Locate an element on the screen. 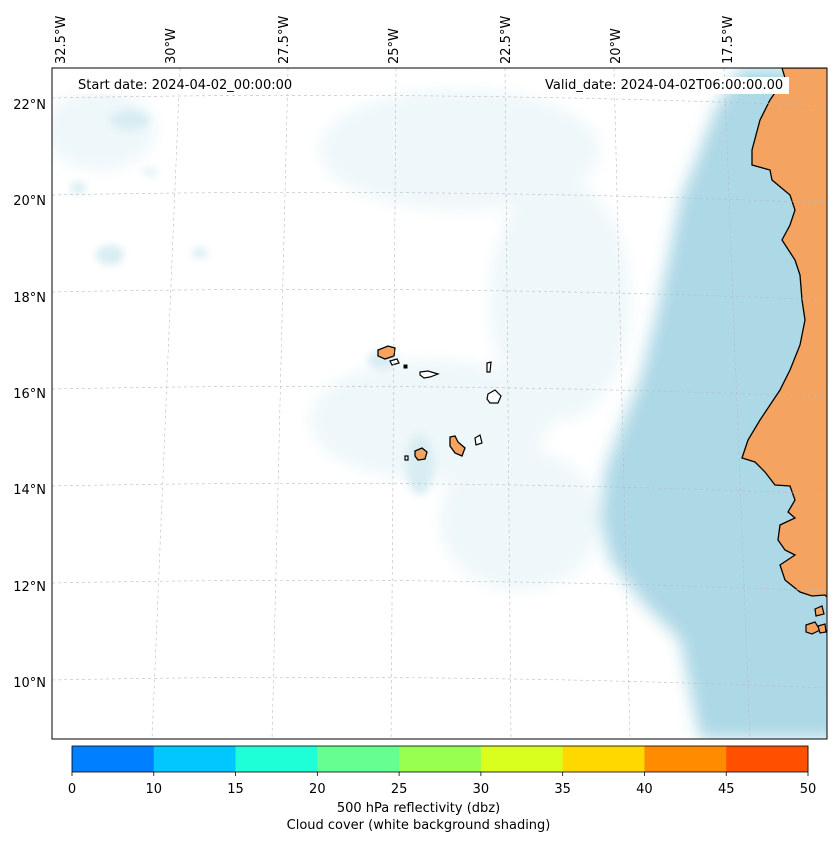  island-maio is located at coordinates (478, 440).